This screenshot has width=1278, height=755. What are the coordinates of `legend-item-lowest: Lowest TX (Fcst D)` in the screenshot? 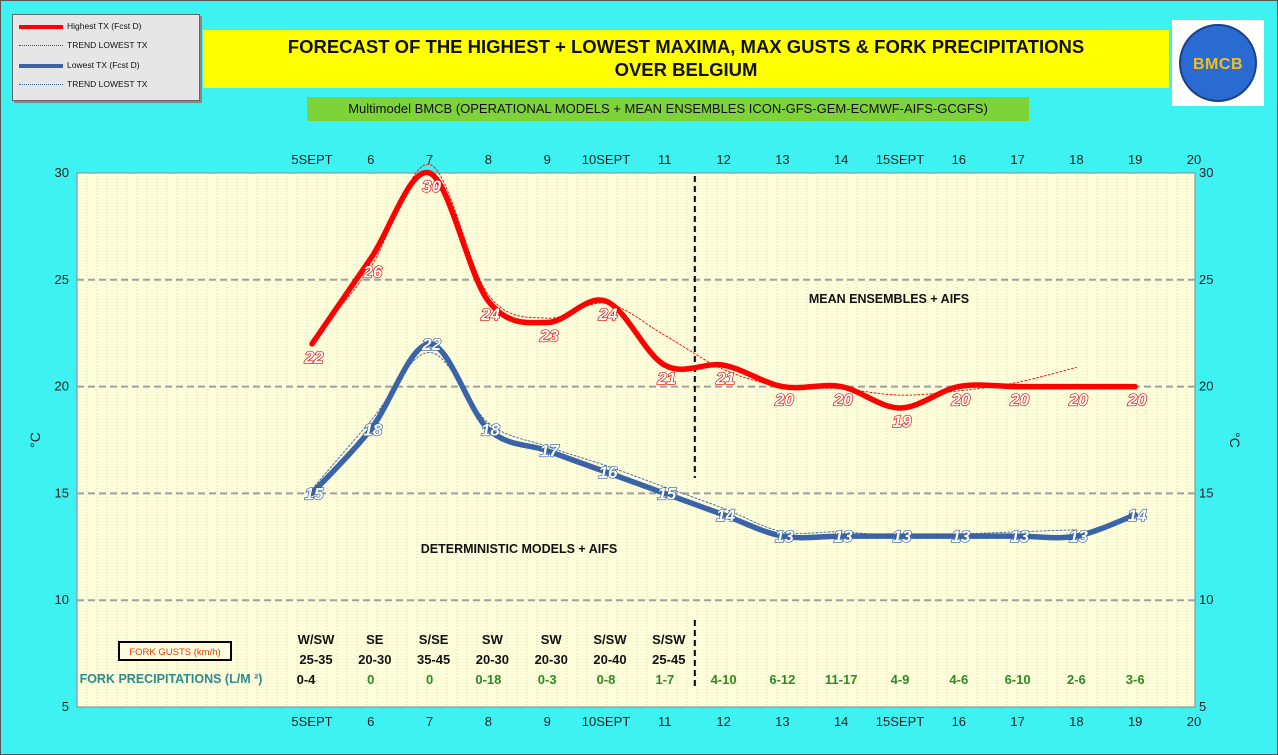 It's located at (79, 68).